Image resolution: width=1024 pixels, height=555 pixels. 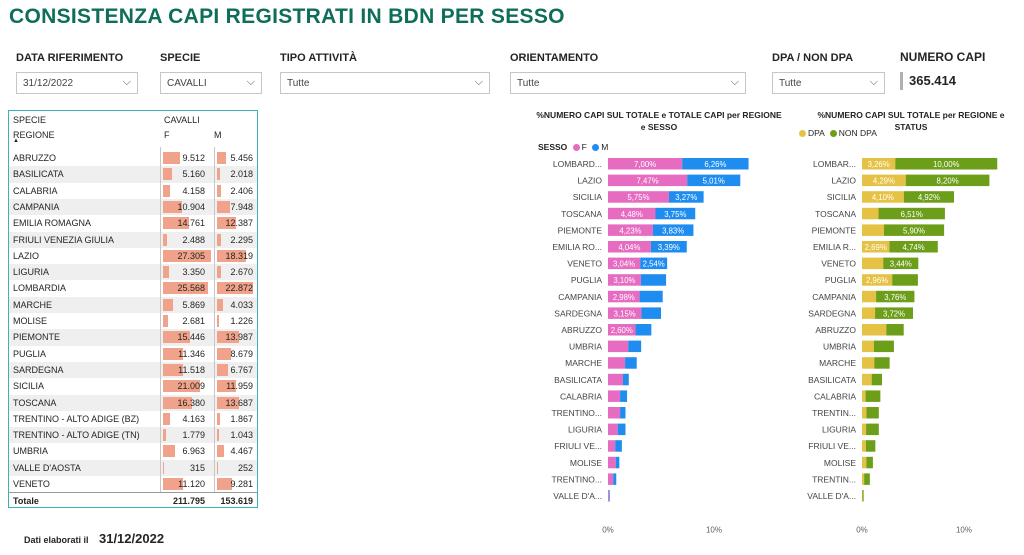 What do you see at coordinates (218, 135) in the screenshot?
I see `header-m: M` at bounding box center [218, 135].